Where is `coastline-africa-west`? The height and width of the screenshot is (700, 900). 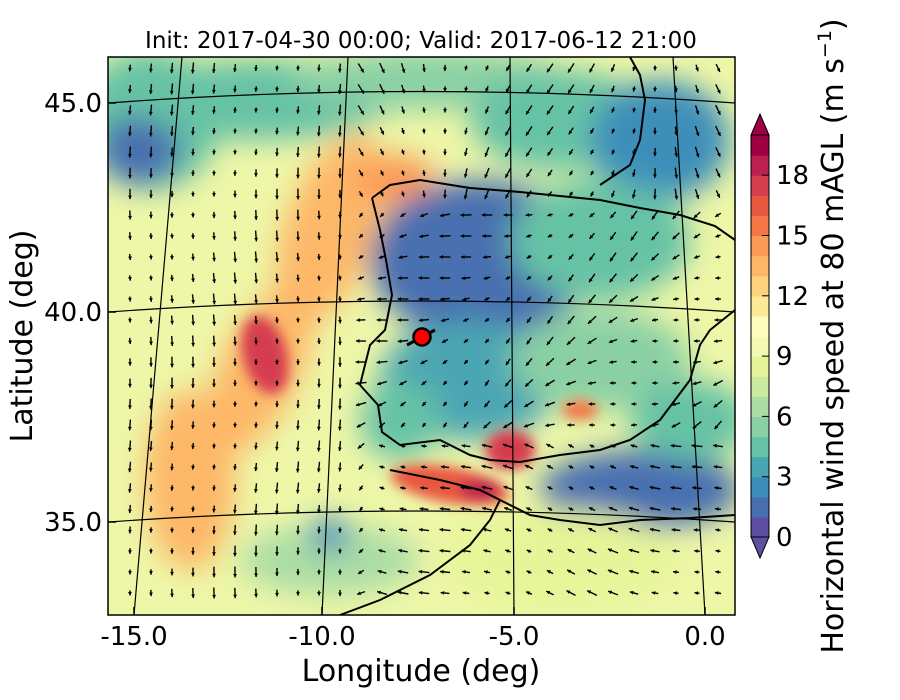 coastline-africa-west is located at coordinates (420, 542).